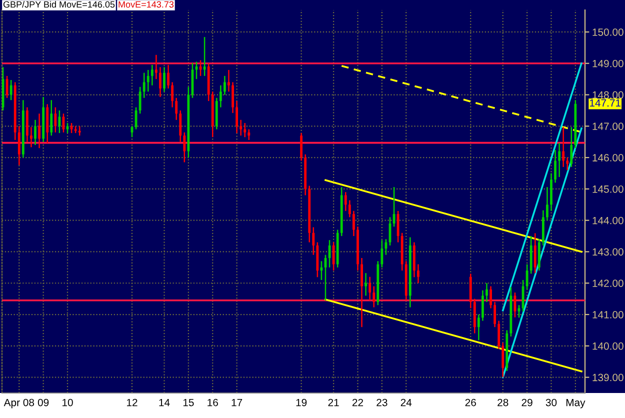 The image size is (625, 418). What do you see at coordinates (237, 402) in the screenshot?
I see `x-tick-label: 17` at bounding box center [237, 402].